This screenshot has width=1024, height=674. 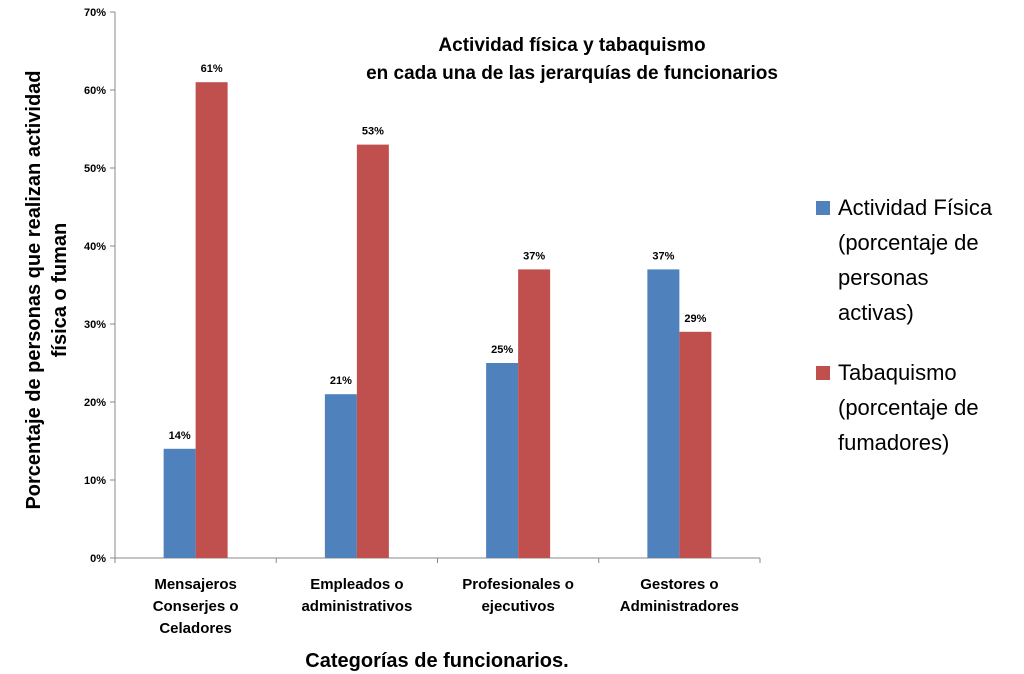 What do you see at coordinates (95, 325) in the screenshot?
I see `y-tick-label: 30%` at bounding box center [95, 325].